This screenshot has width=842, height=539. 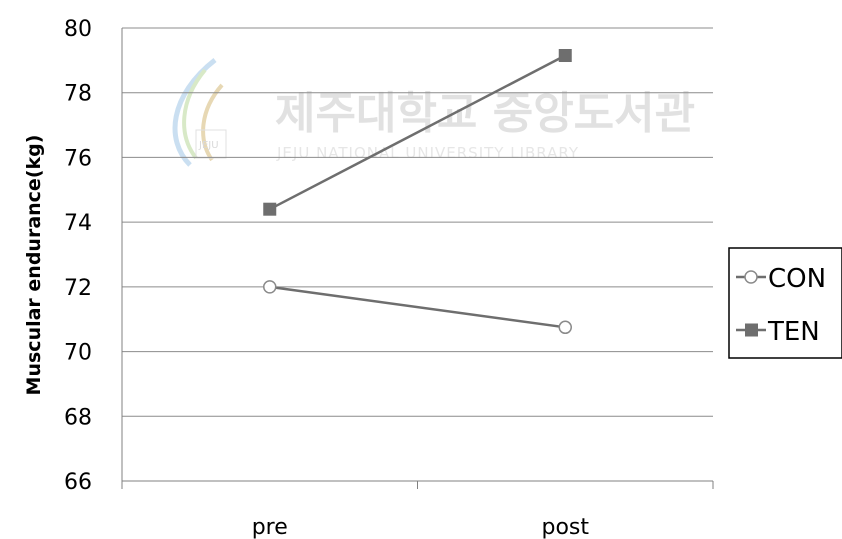 I want to click on y-axis-label: Muscular endurance(kg), so click(x=34, y=265).